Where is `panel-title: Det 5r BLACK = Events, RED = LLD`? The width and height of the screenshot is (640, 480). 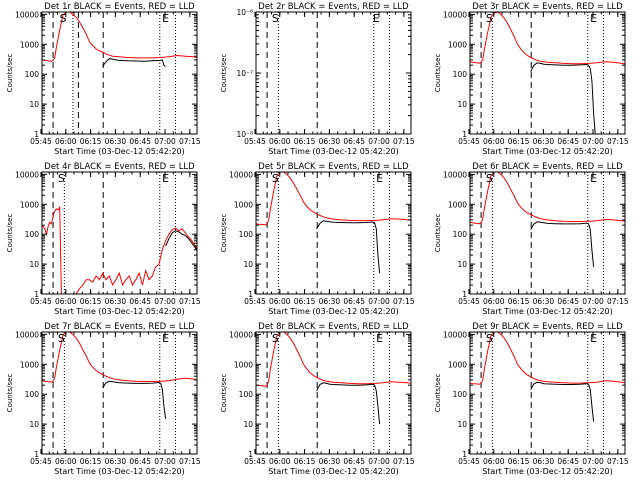
panel-title: Det 5r BLACK = Events, RED = LLD is located at coordinates (333, 167).